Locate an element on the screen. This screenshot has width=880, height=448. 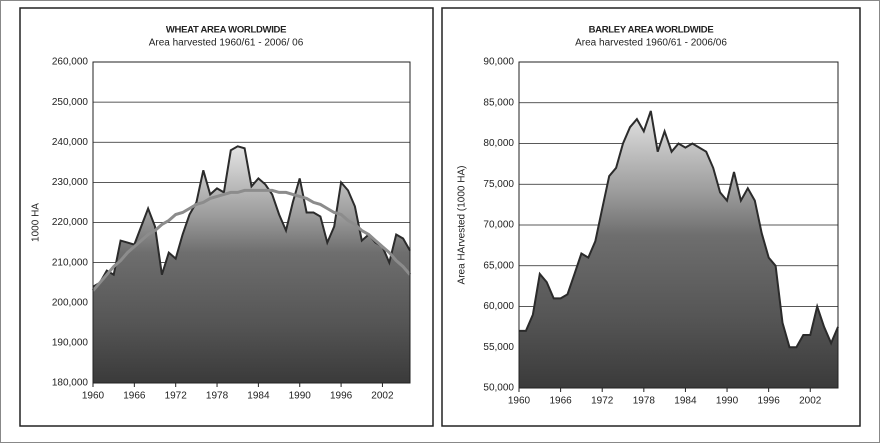
y-tick-label: 240,000 is located at coordinates (70, 142).